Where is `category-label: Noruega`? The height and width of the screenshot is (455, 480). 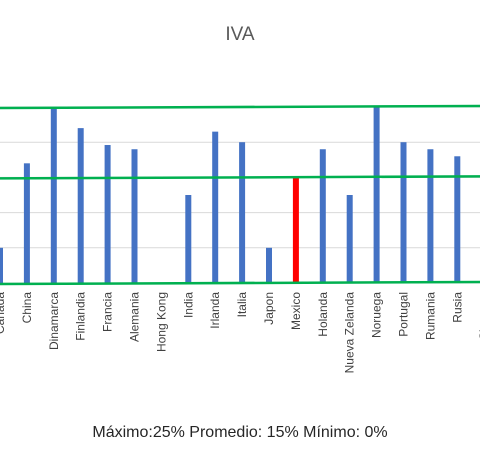 category-label: Noruega is located at coordinates (377, 315).